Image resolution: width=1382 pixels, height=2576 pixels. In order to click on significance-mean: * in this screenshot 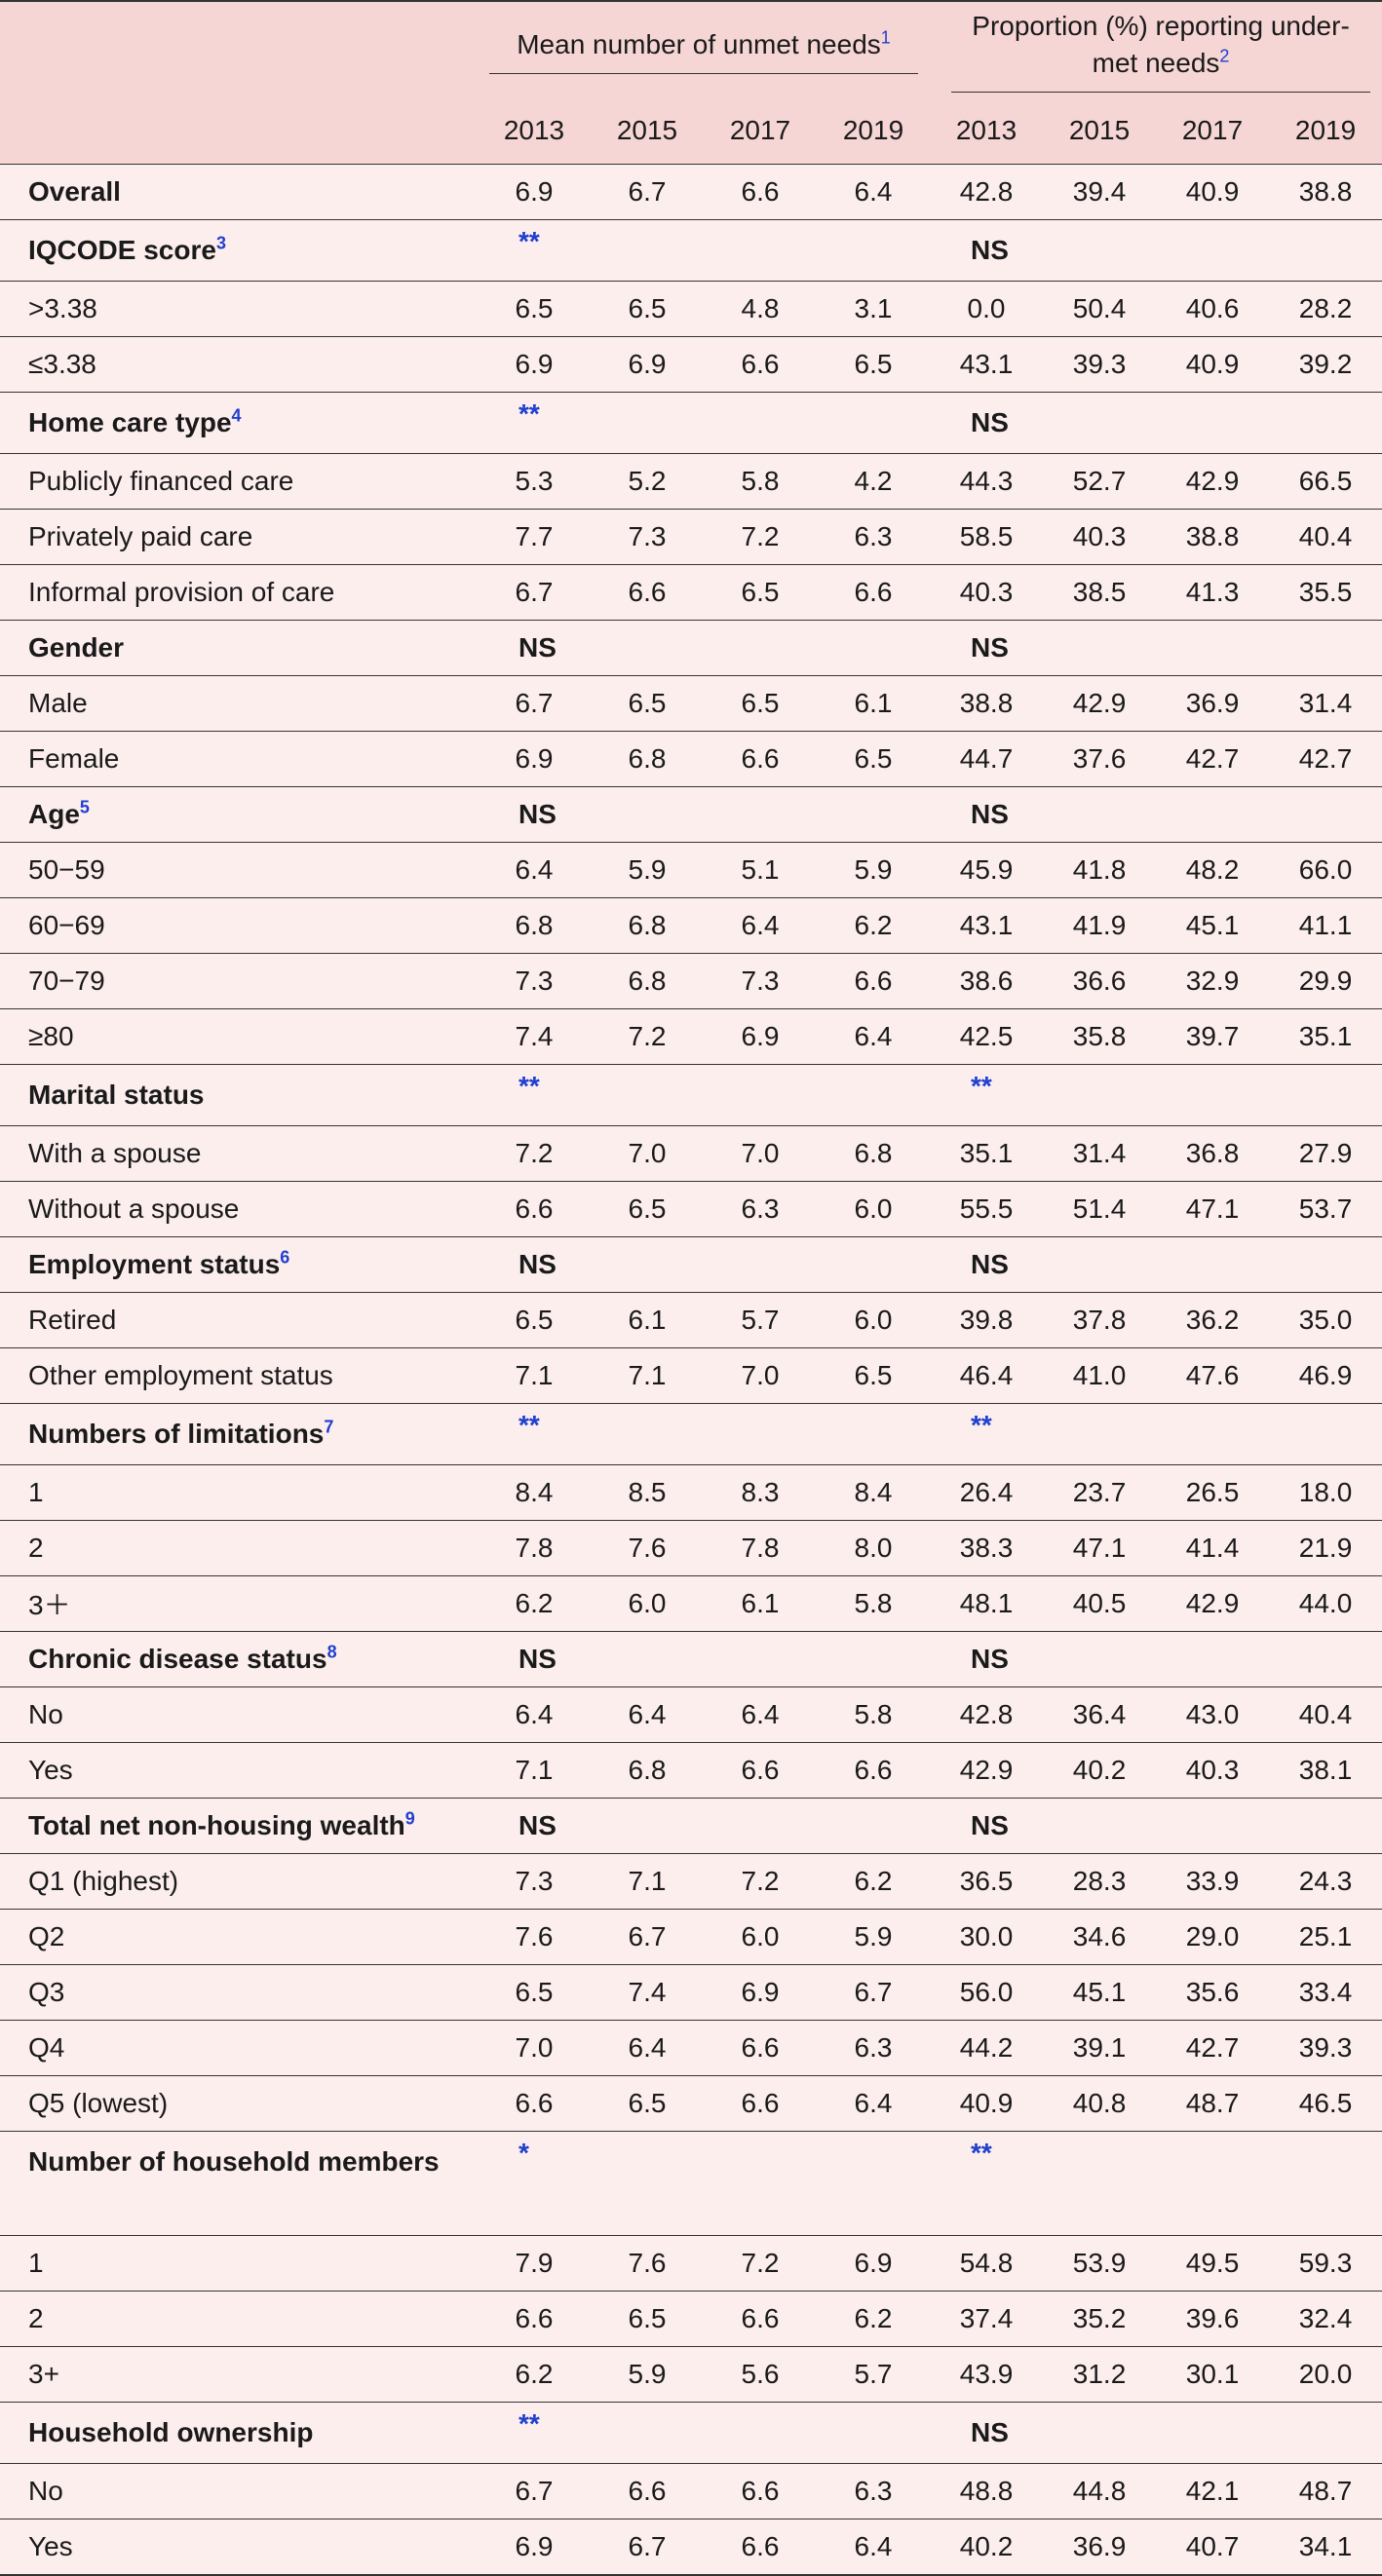, I will do `click(704, 2183)`.